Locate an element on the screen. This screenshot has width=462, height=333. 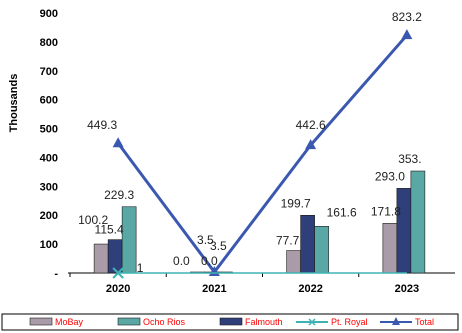
legend-label: Falmouth is located at coordinates (264, 322).